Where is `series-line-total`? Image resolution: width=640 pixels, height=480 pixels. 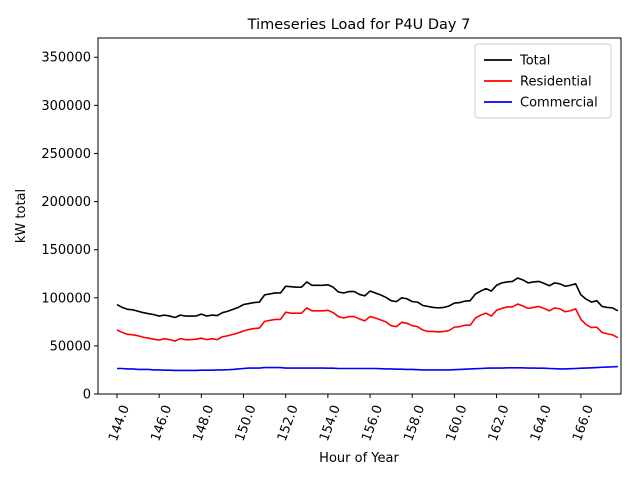 series-line-total is located at coordinates (367, 298).